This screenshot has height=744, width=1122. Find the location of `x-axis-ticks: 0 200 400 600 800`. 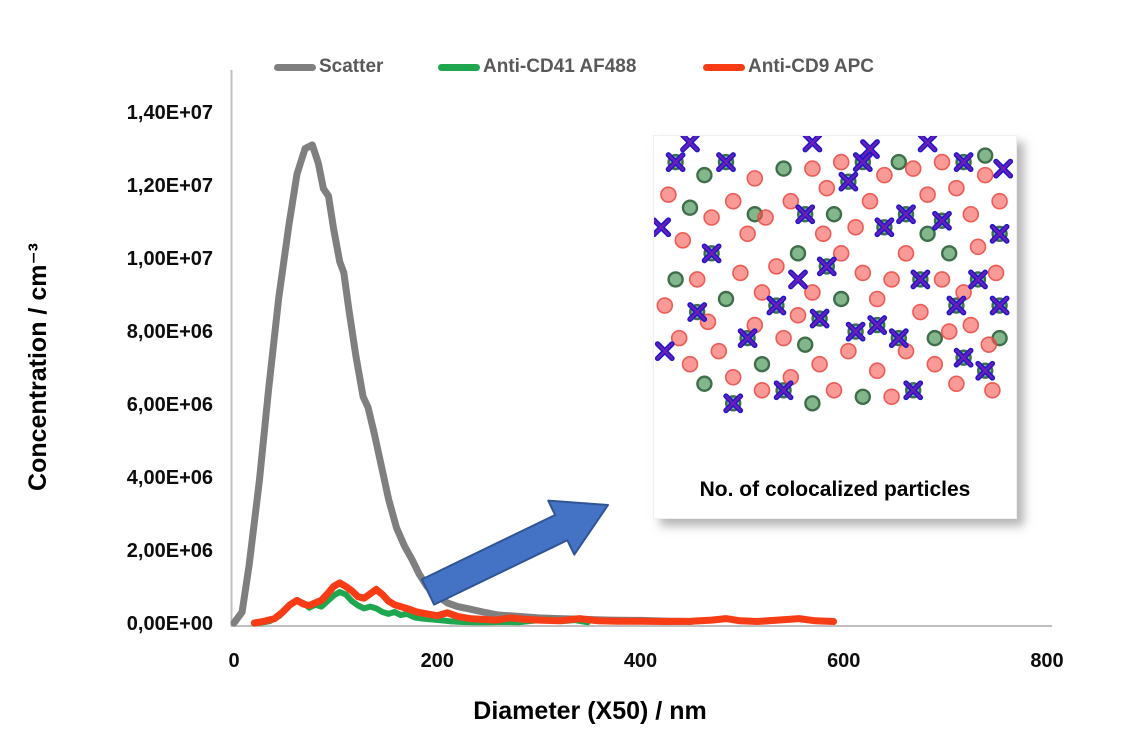

x-axis-ticks: 0 200 400 600 800 is located at coordinates (645, 661).